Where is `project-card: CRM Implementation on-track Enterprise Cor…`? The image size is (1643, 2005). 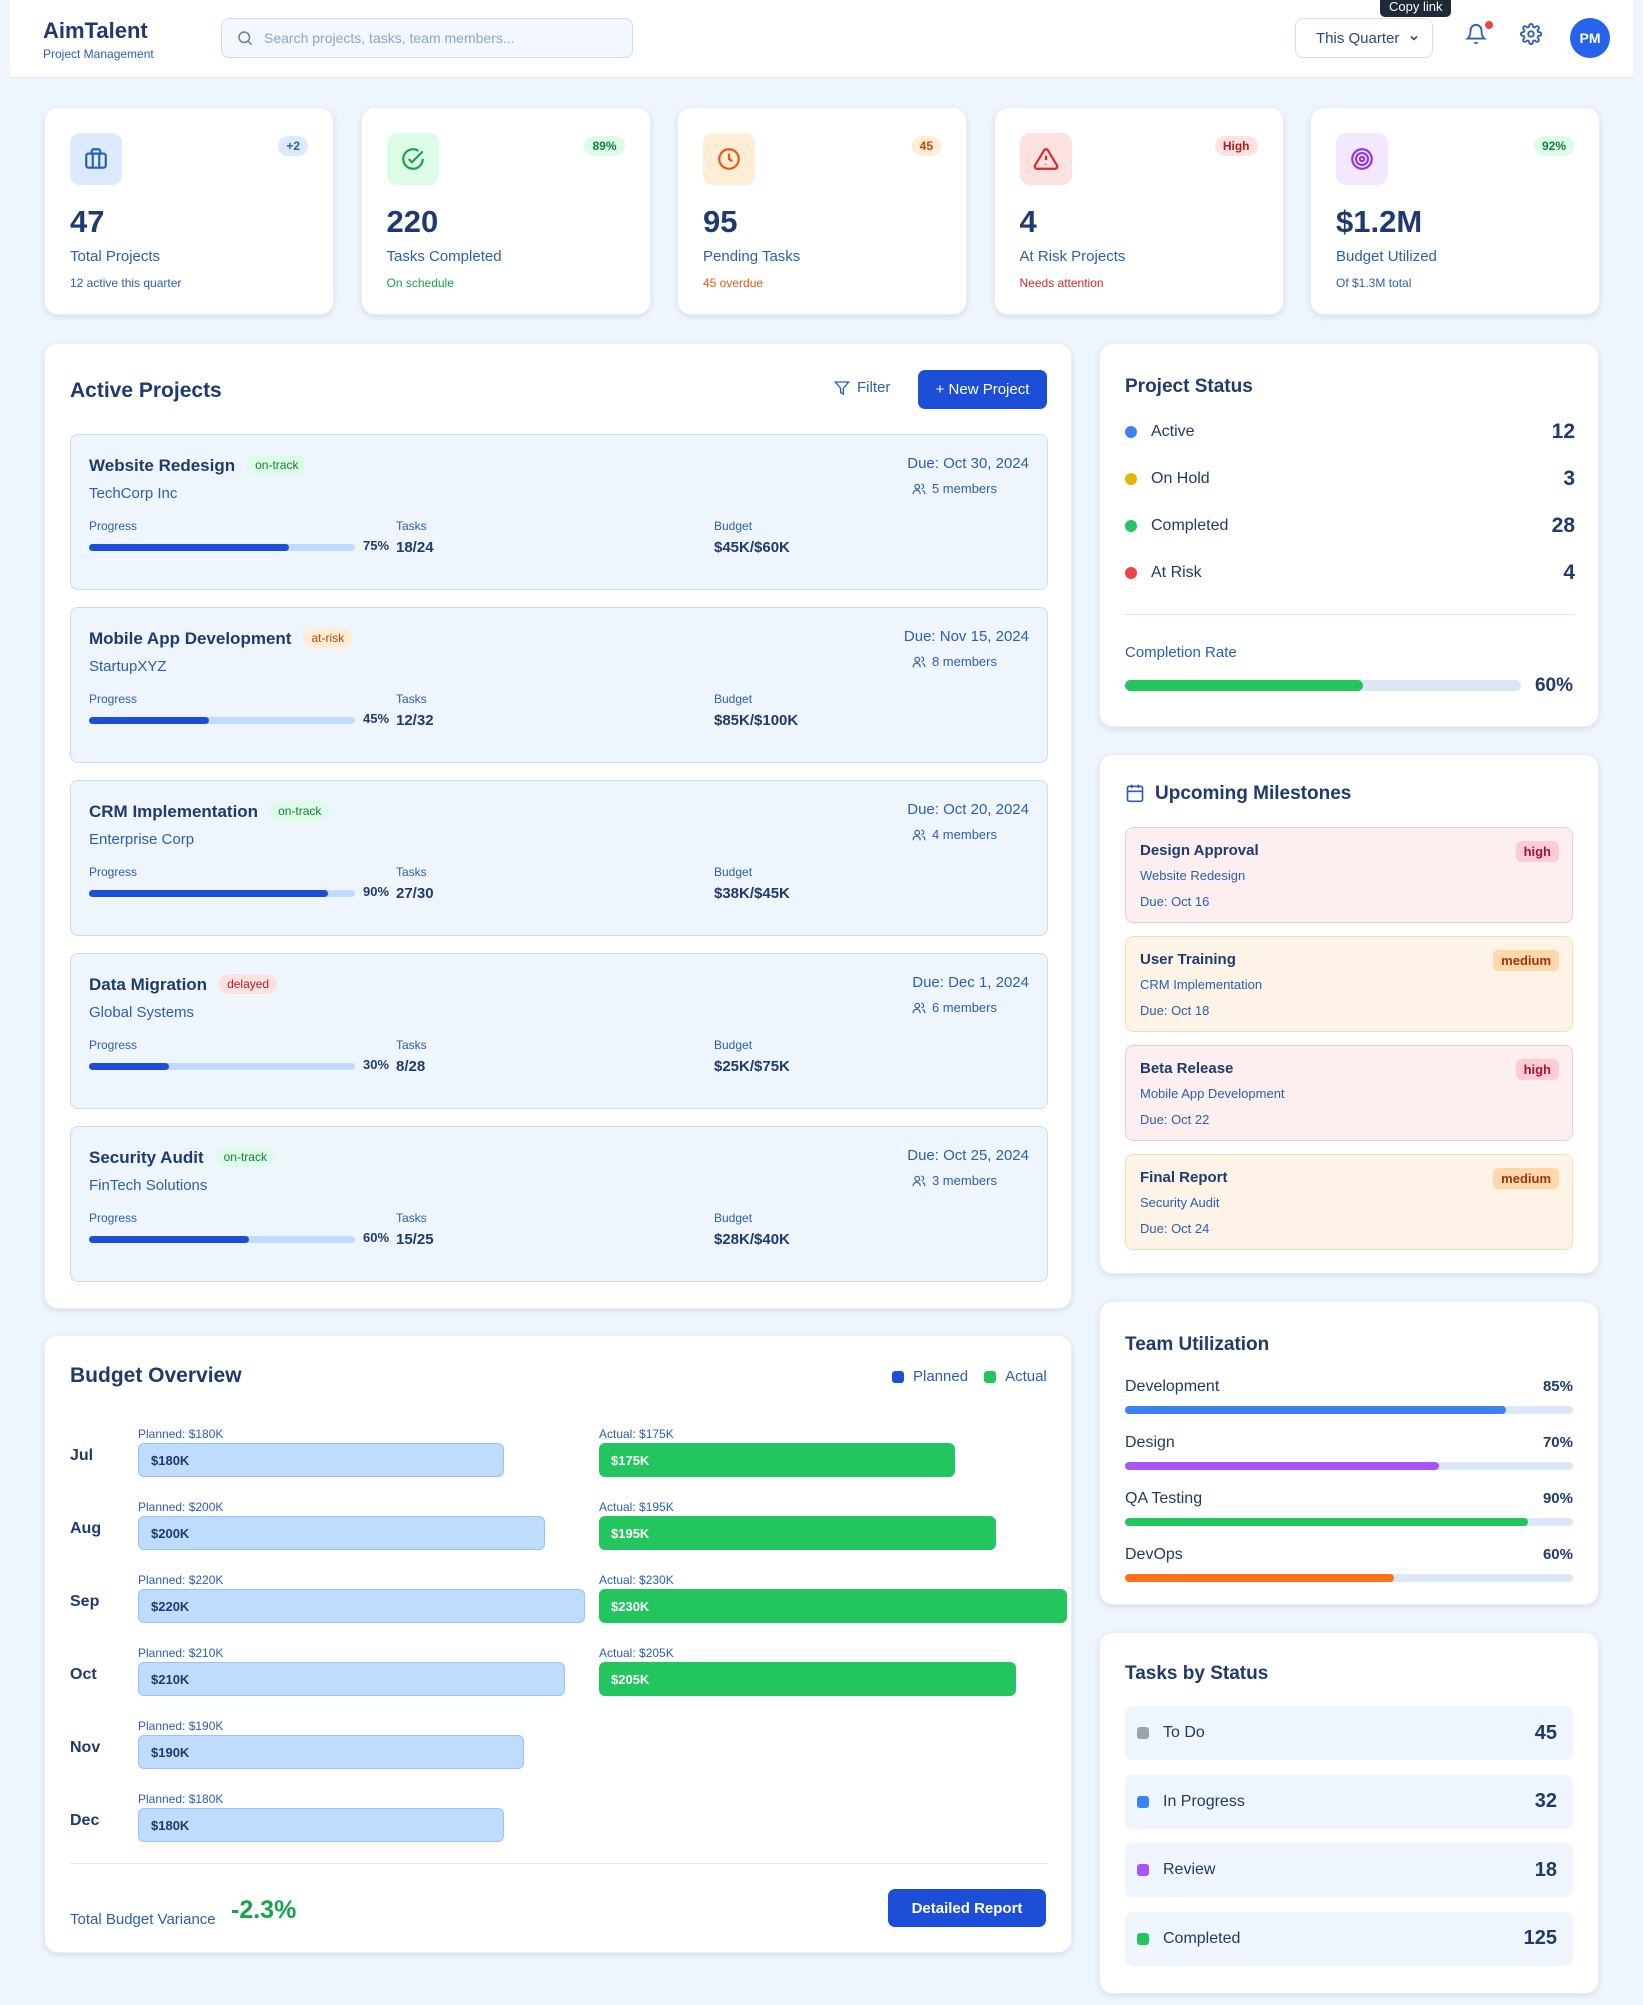
project-card: CRM Implementation on-track Enterprise Cor… is located at coordinates (559, 858).